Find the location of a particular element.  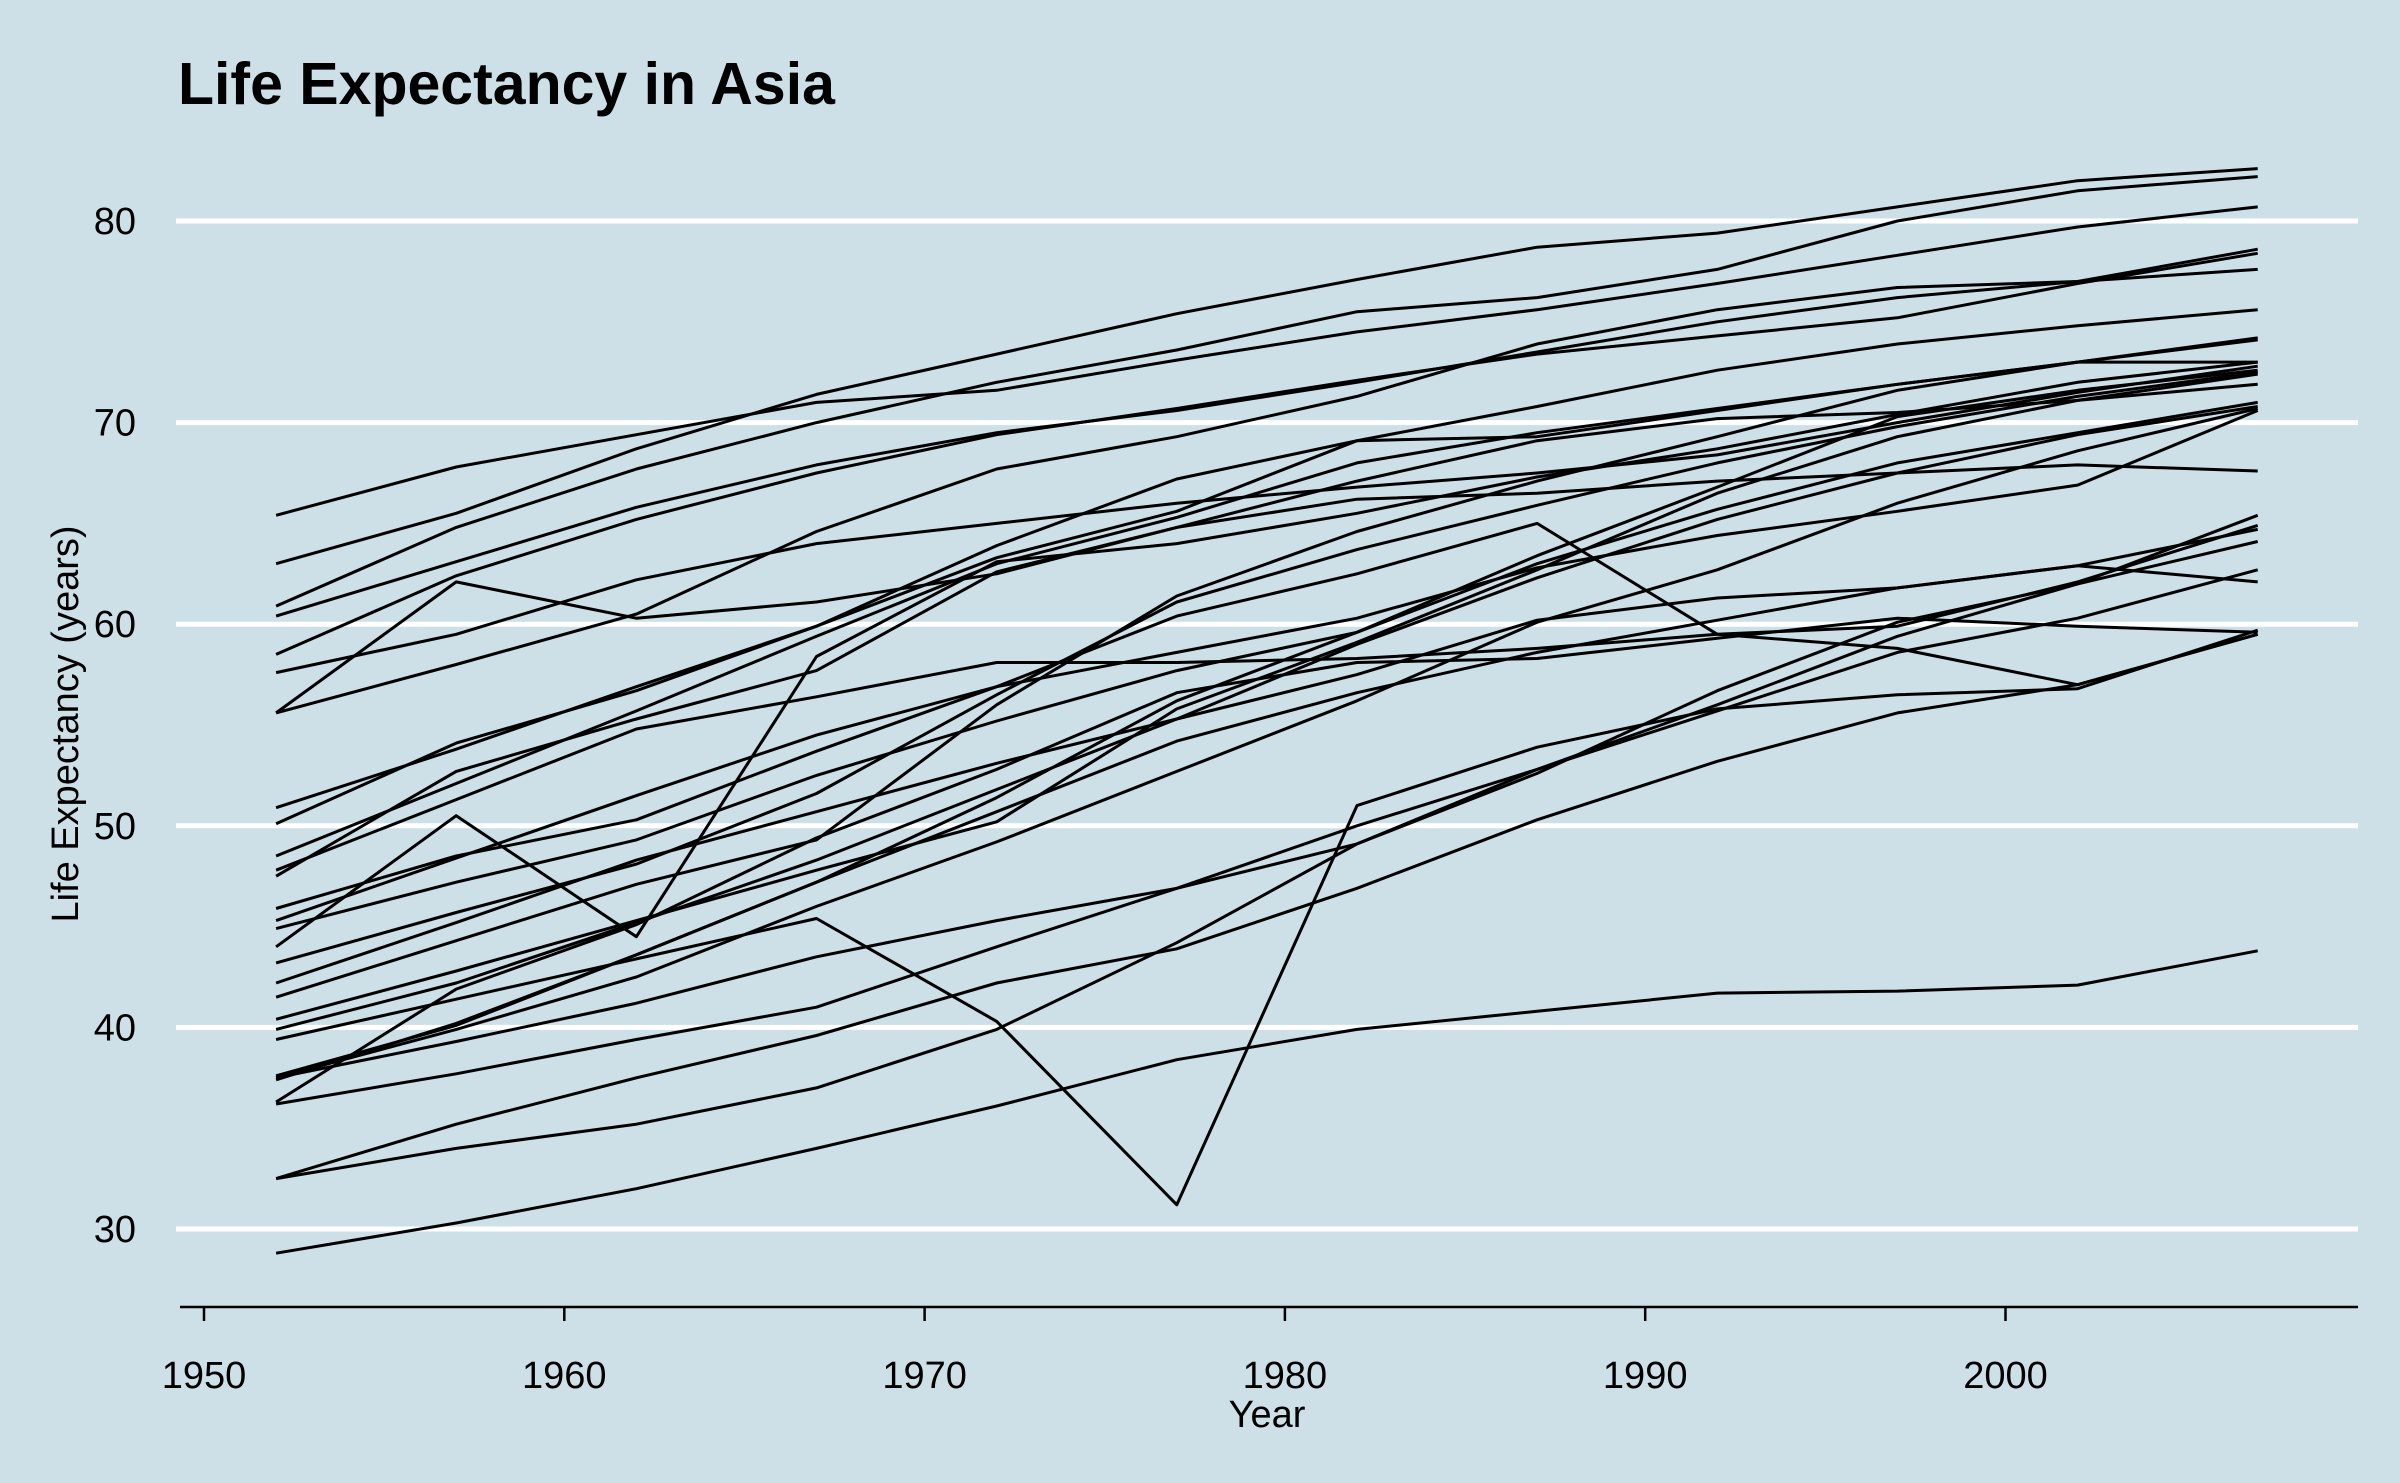

y-tick-label-60: 60 is located at coordinates (115, 625).